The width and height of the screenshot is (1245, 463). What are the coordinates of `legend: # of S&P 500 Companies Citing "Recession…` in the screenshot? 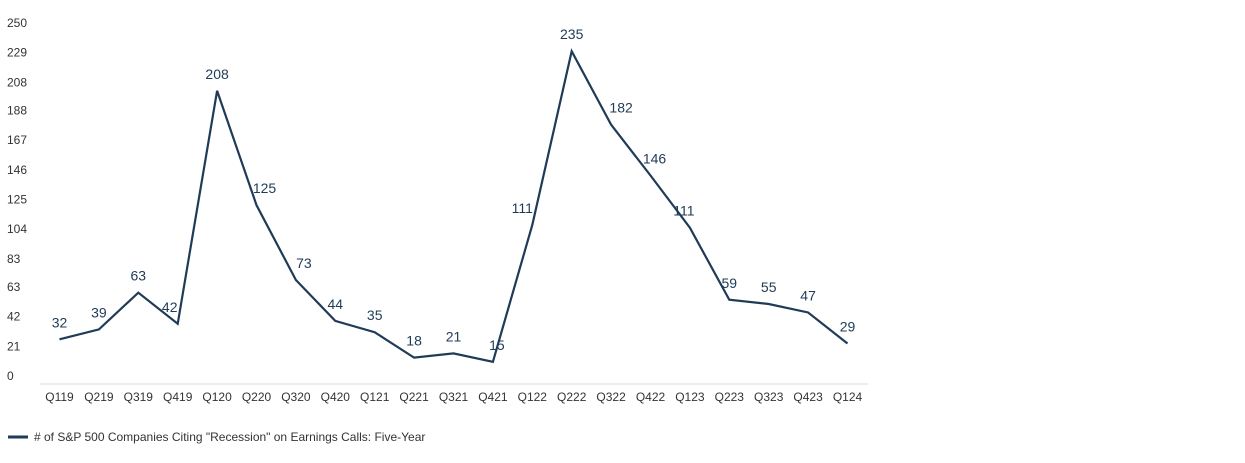 It's located at (216, 437).